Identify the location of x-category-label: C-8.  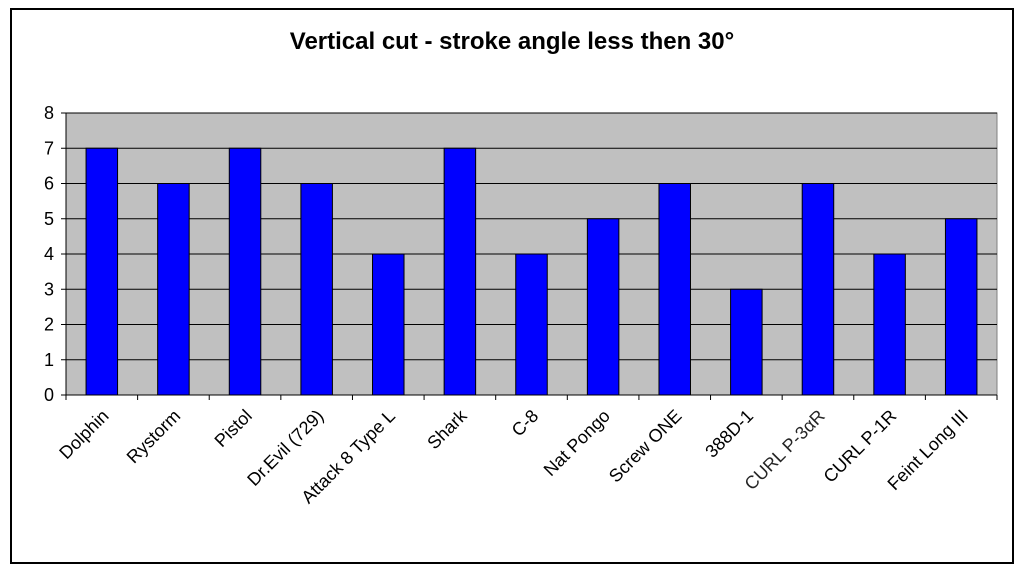
(525, 423).